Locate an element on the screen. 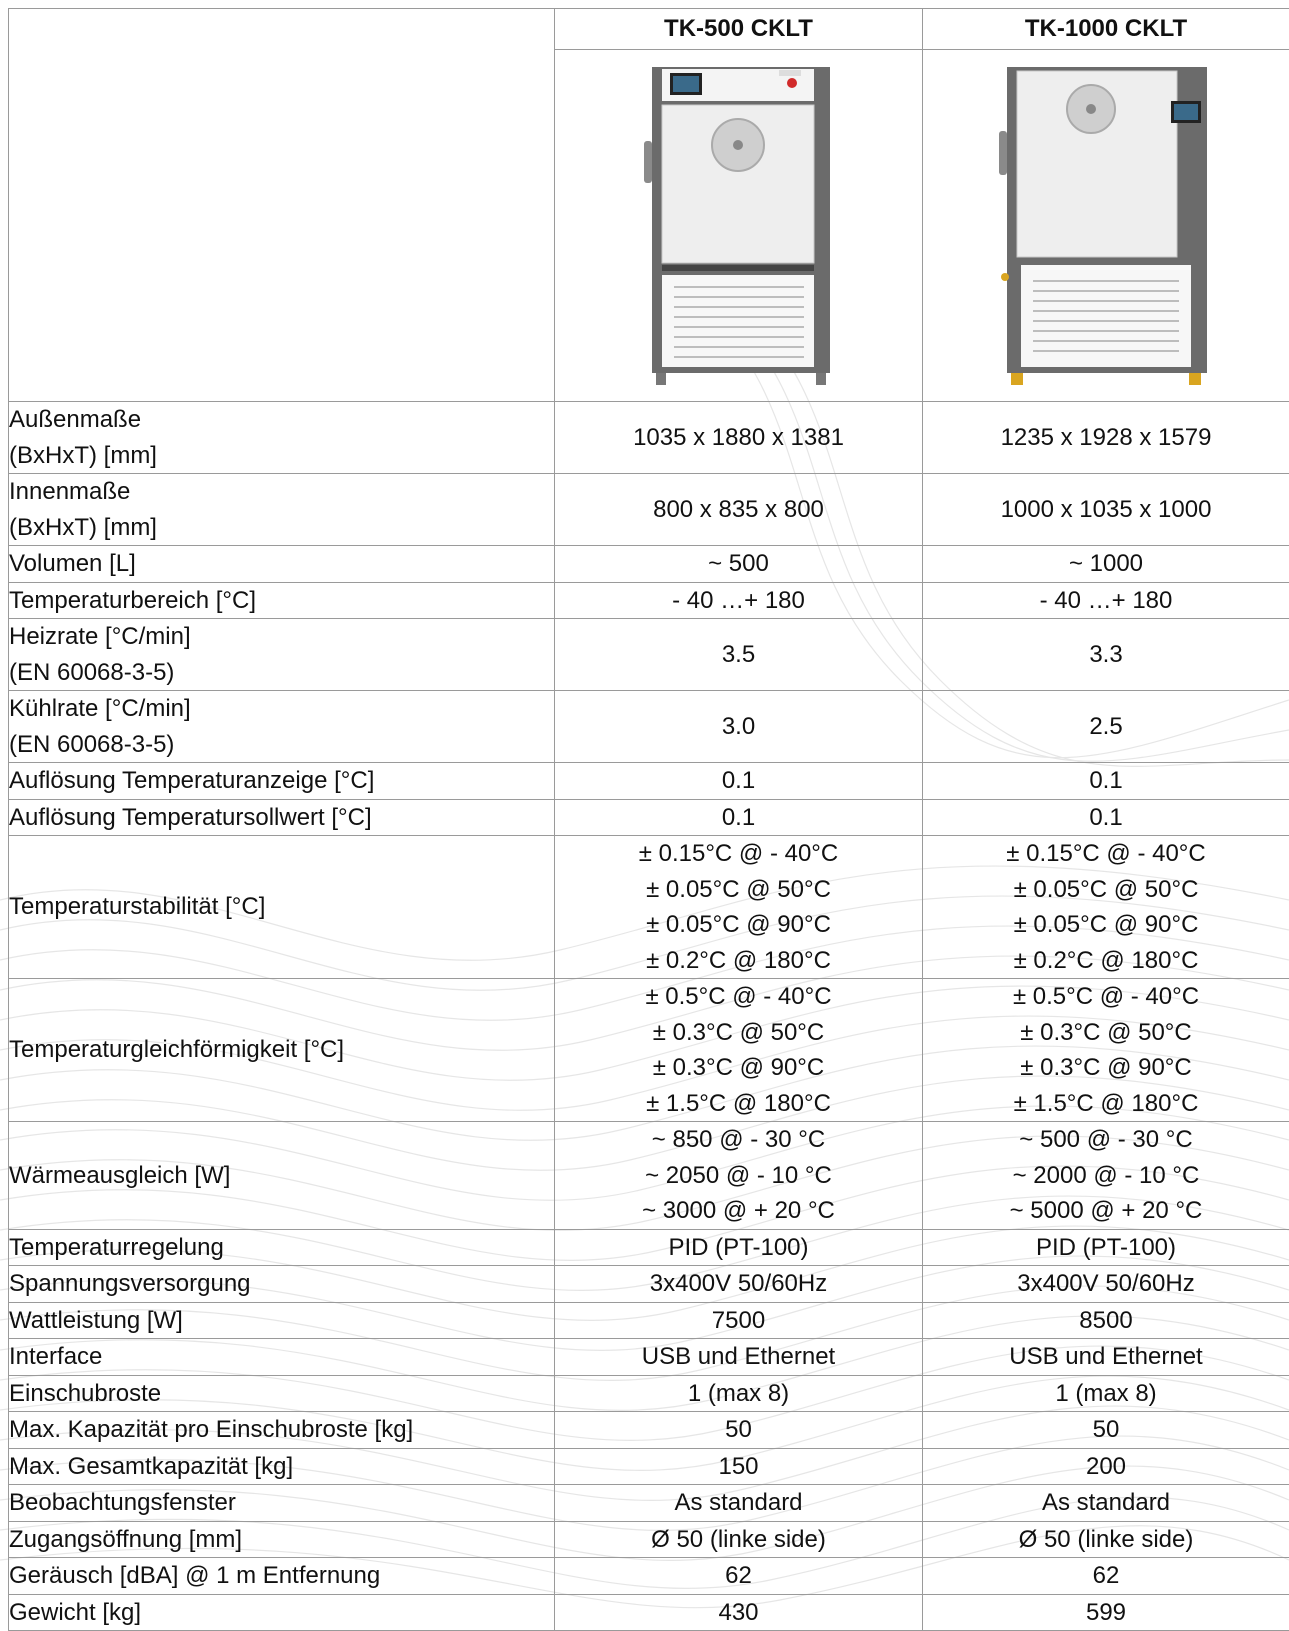 Image resolution: width=1289 pixels, height=1631 pixels. spec-label-line: Auflösung Temperatursollwert [°C] is located at coordinates (281, 818).